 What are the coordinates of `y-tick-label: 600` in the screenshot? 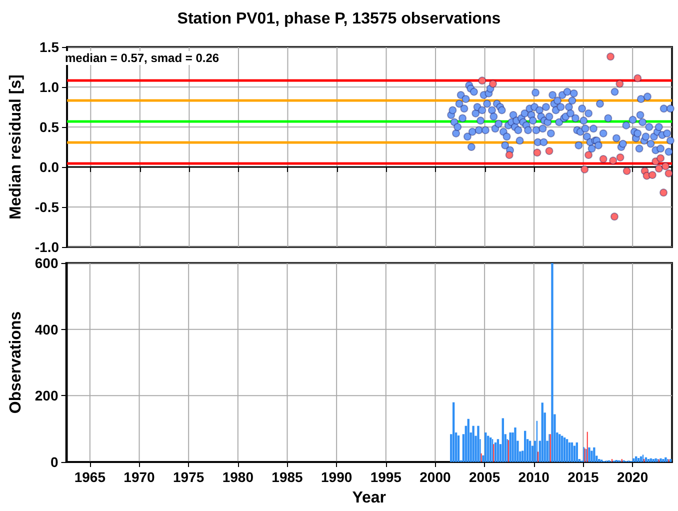 It's located at (46, 263).